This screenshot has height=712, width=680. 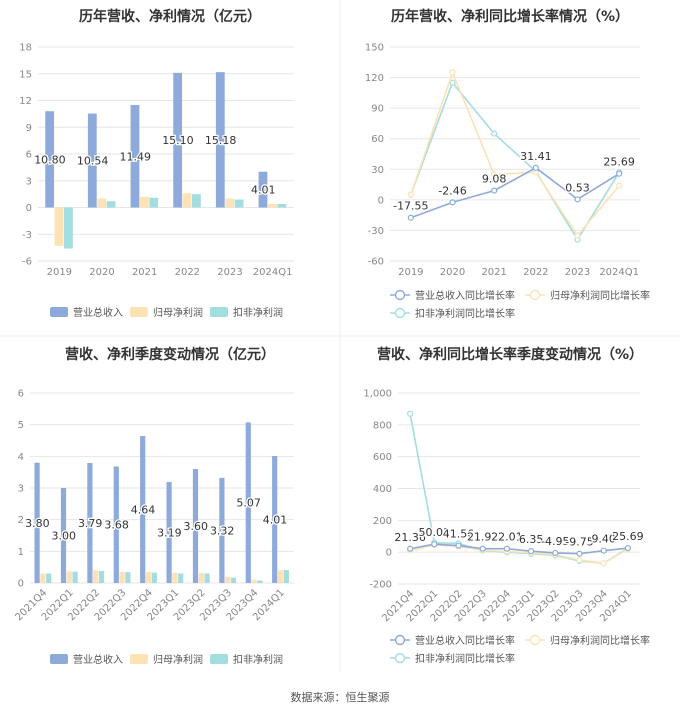 I want to click on data-label: 21.36, so click(x=410, y=537).